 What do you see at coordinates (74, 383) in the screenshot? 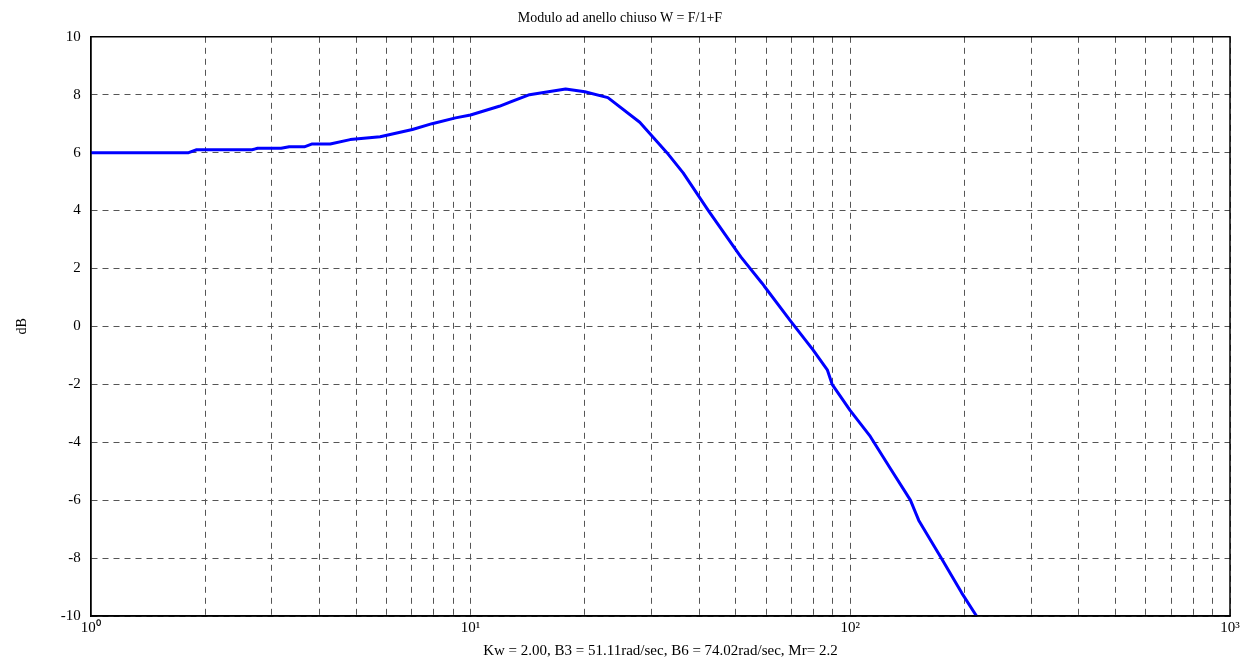
I see `y-tick-label: -2` at bounding box center [74, 383].